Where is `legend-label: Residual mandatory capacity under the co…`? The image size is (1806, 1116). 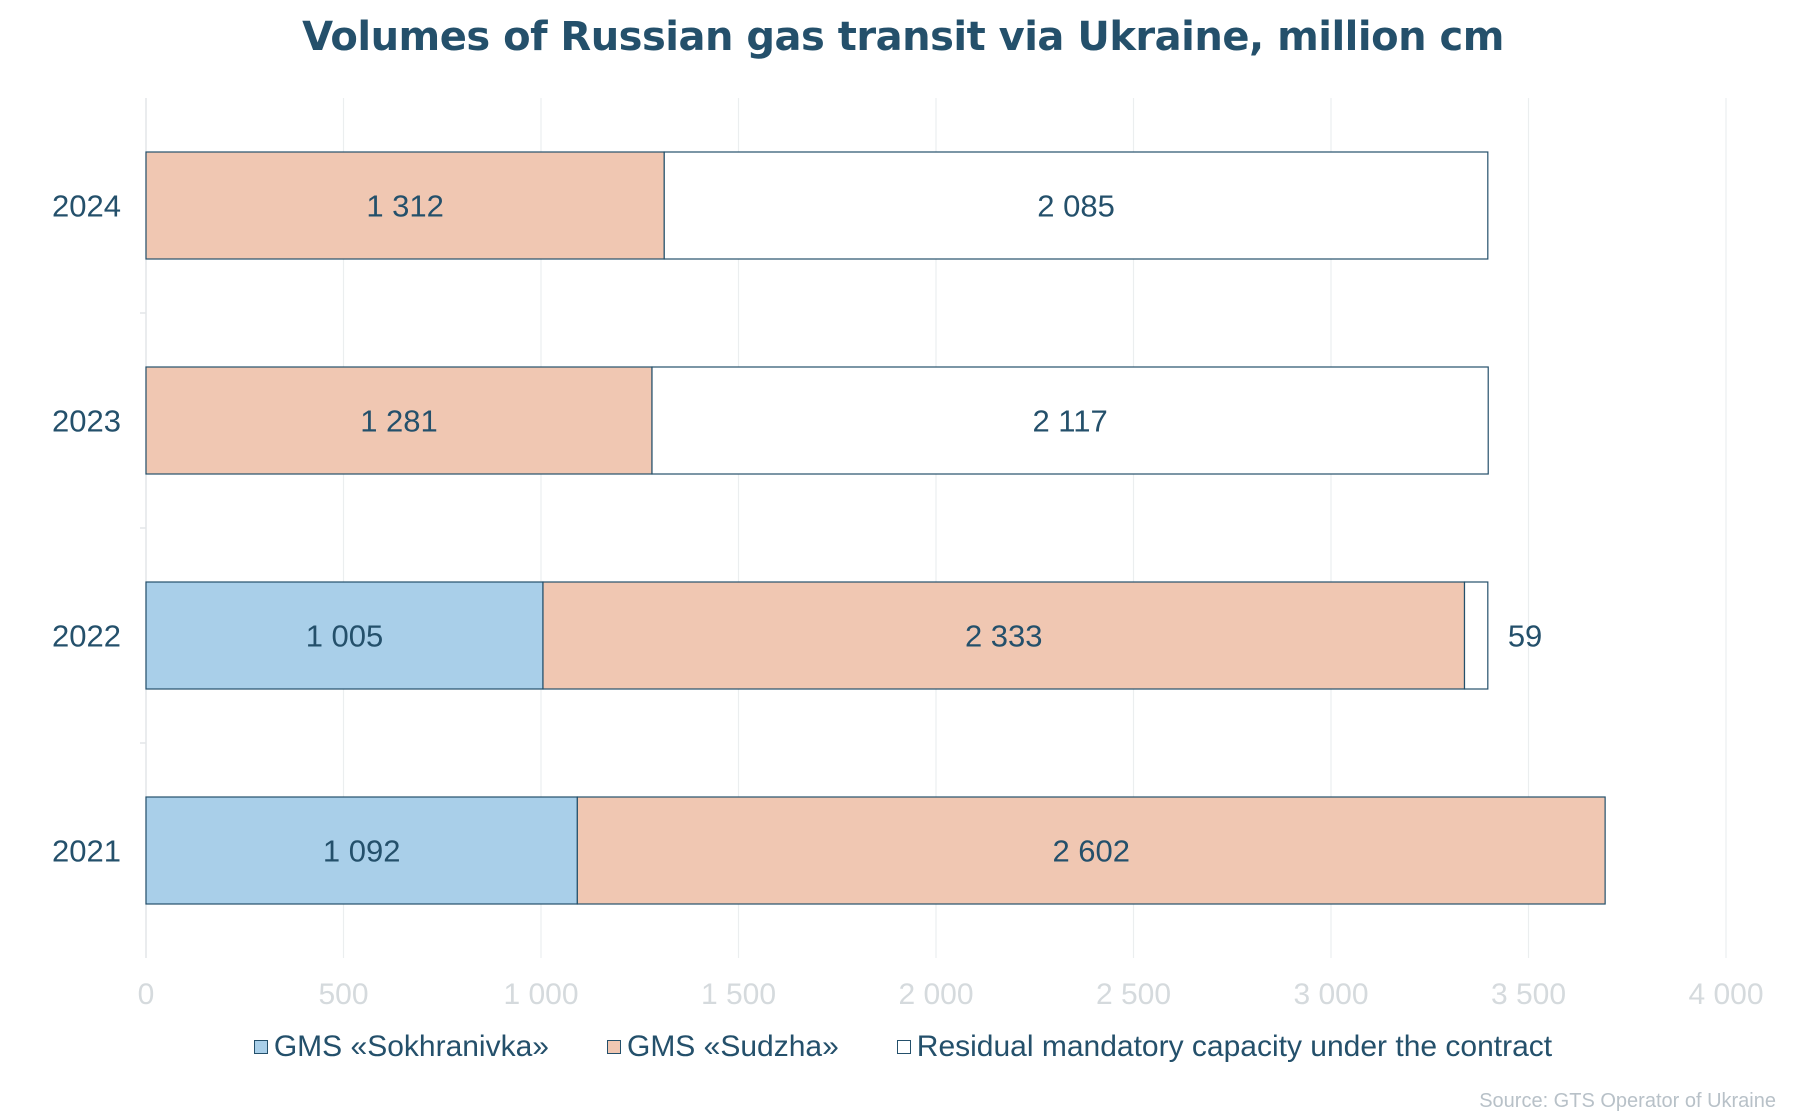
legend-label: Residual mandatory capacity under the co… is located at coordinates (1234, 1046).